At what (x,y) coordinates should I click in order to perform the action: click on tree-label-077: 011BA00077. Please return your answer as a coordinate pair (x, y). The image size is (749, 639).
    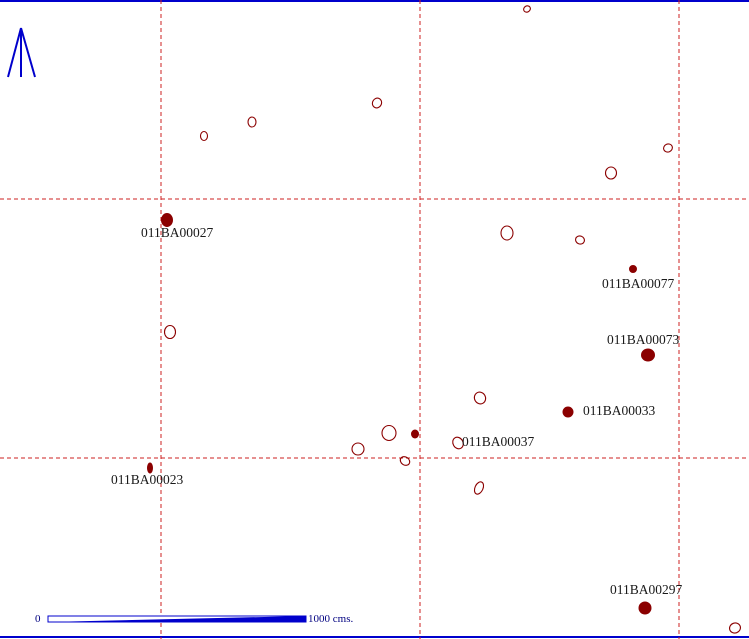
    Looking at the image, I should click on (638, 283).